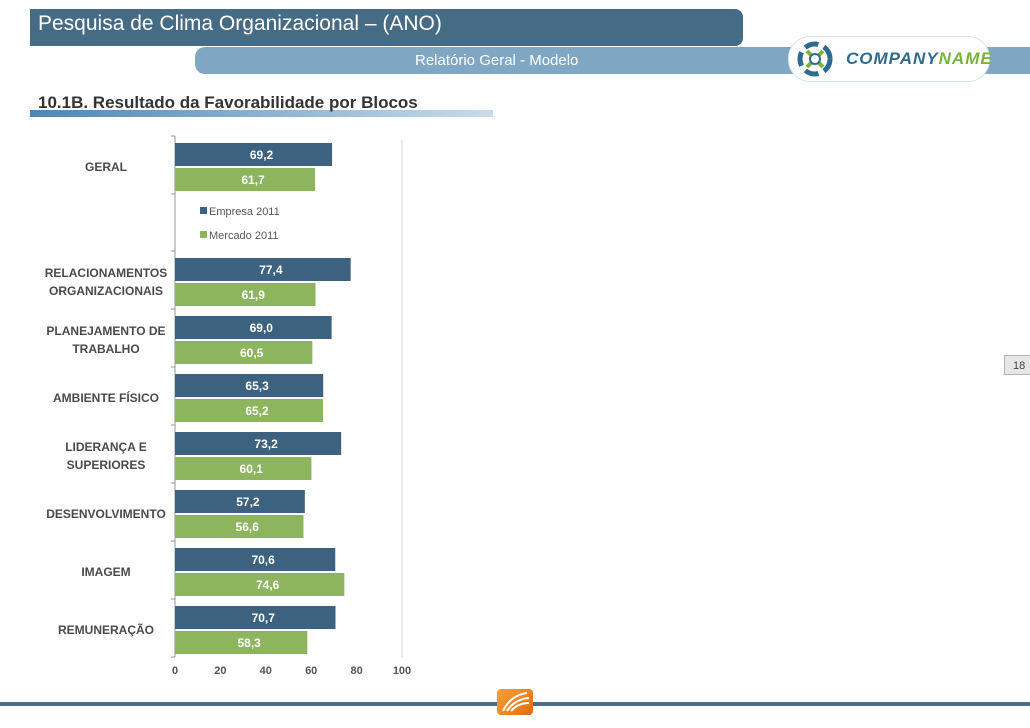 Image resolution: width=1030 pixels, height=728 pixels. What do you see at coordinates (203, 210) in the screenshot?
I see `legend-swatch-empresa` at bounding box center [203, 210].